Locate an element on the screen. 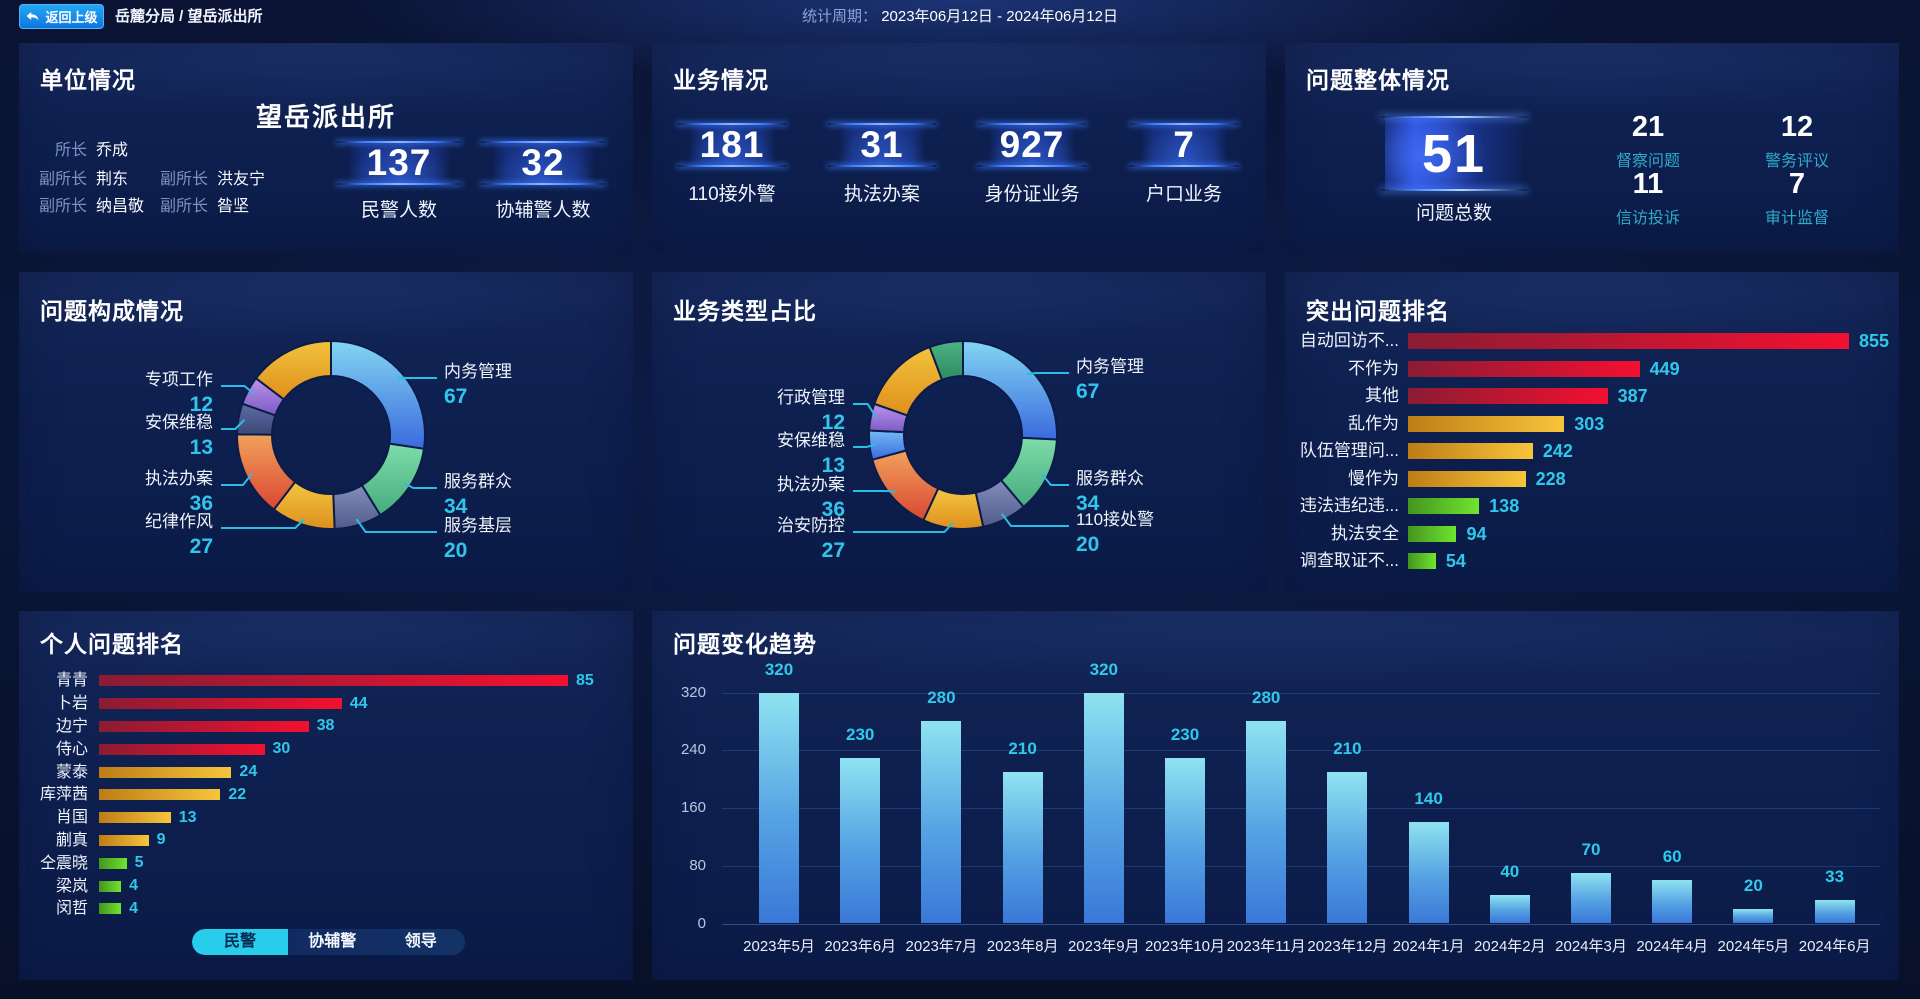 The width and height of the screenshot is (1920, 999). bar-category-label: 卜岩 is located at coordinates (71, 704).